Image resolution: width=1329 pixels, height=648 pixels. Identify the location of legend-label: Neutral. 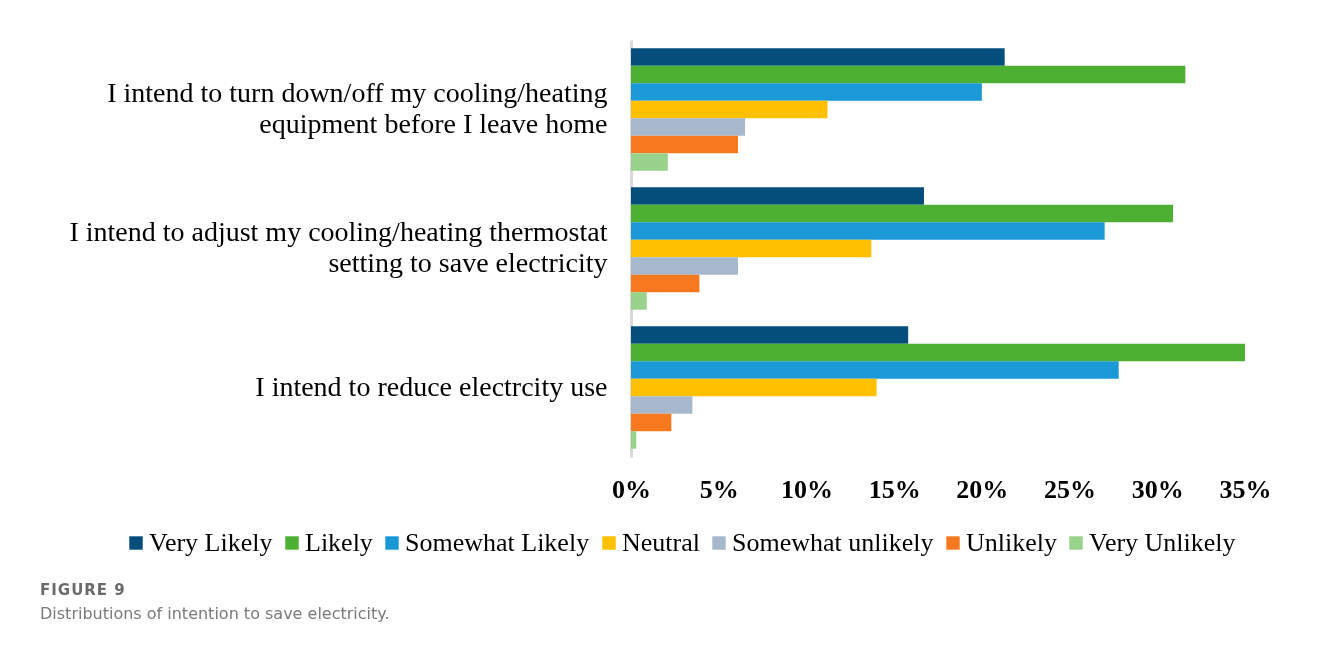
(661, 542).